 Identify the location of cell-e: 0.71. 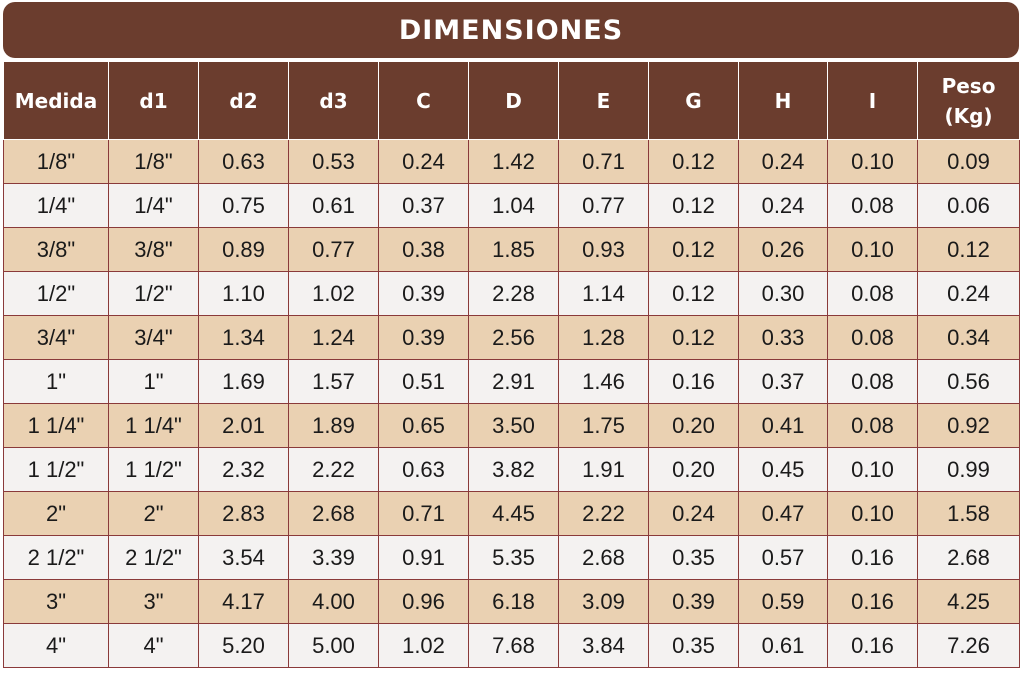
(603, 161).